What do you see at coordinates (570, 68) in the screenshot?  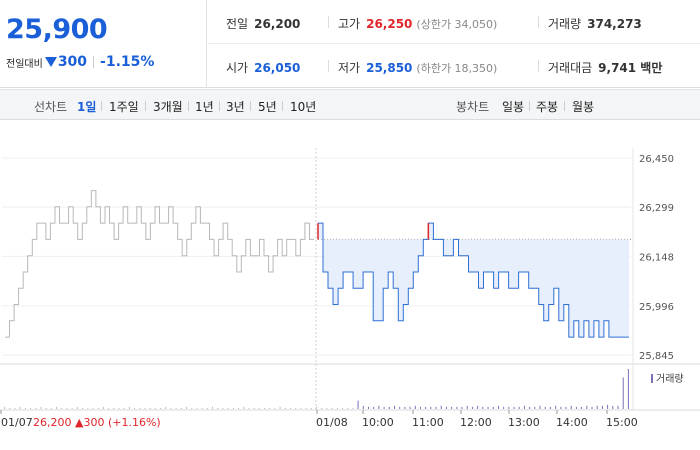 I see `stat-label: 거래대금` at bounding box center [570, 68].